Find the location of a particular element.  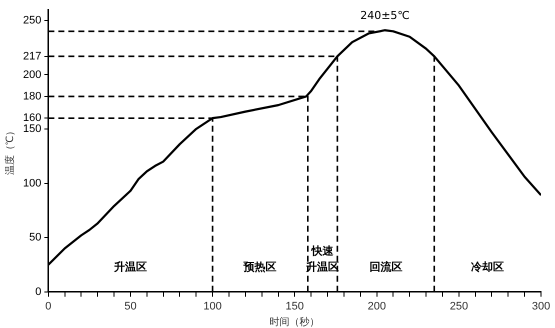

y-tick-label: 180 is located at coordinates (32, 96).